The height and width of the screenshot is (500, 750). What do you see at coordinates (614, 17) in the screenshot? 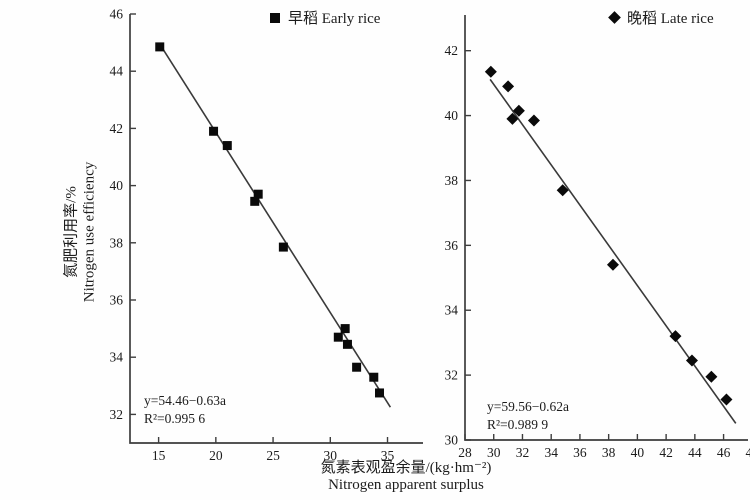
I see `diamond-marker-icon` at bounding box center [614, 17].